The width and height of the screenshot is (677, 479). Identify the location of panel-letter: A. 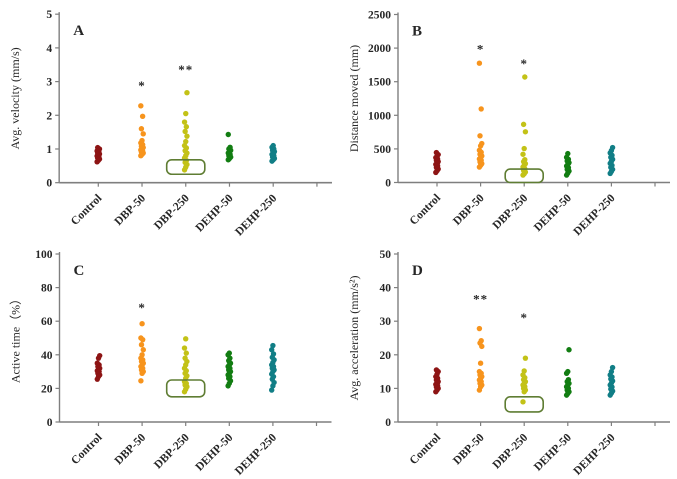
(78, 31).